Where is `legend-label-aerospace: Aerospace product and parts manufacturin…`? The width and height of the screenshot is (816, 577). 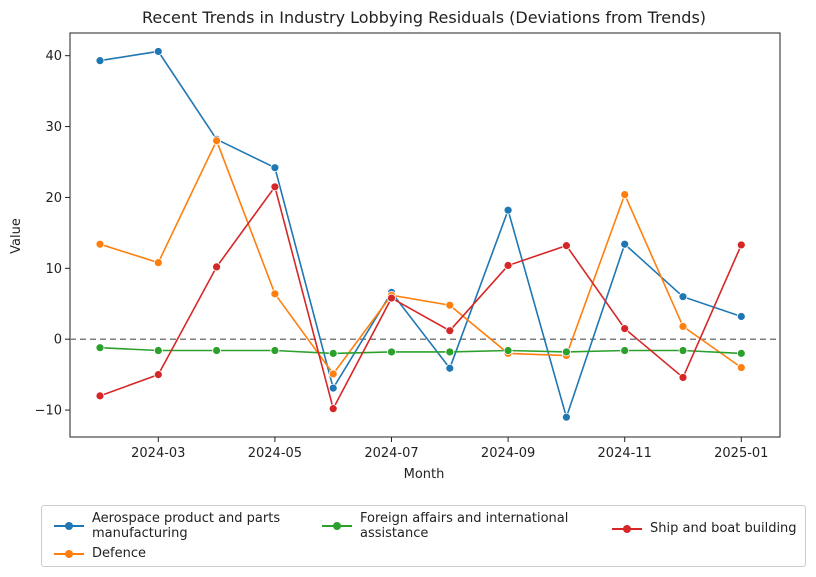 legend-label-aerospace: Aerospace product and parts manufacturin… is located at coordinates (186, 526).